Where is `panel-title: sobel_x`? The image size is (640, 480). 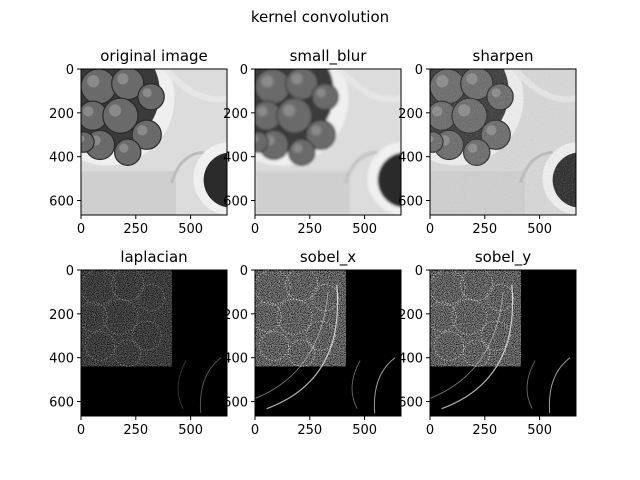 panel-title: sobel_x is located at coordinates (328, 257).